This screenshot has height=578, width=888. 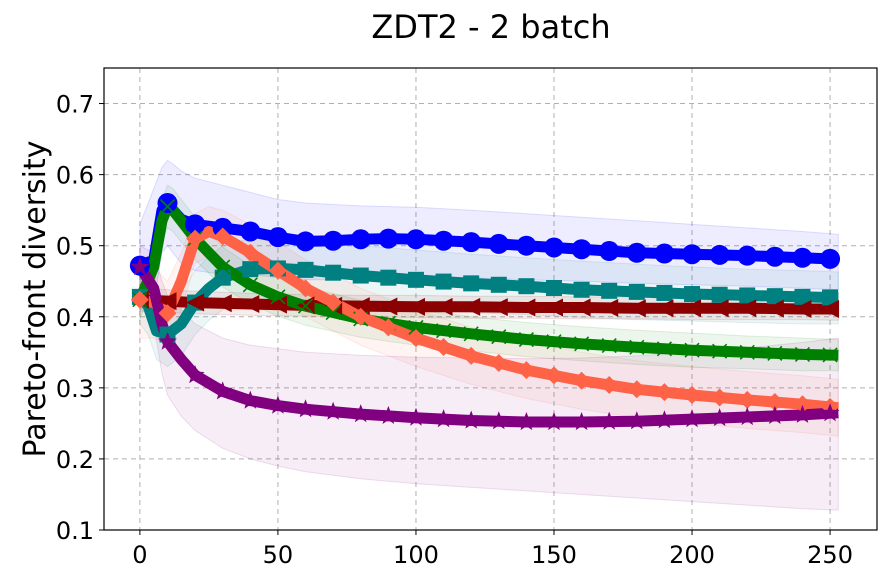 What do you see at coordinates (75, 176) in the screenshot?
I see `y-tick-label: 0.6` at bounding box center [75, 176].